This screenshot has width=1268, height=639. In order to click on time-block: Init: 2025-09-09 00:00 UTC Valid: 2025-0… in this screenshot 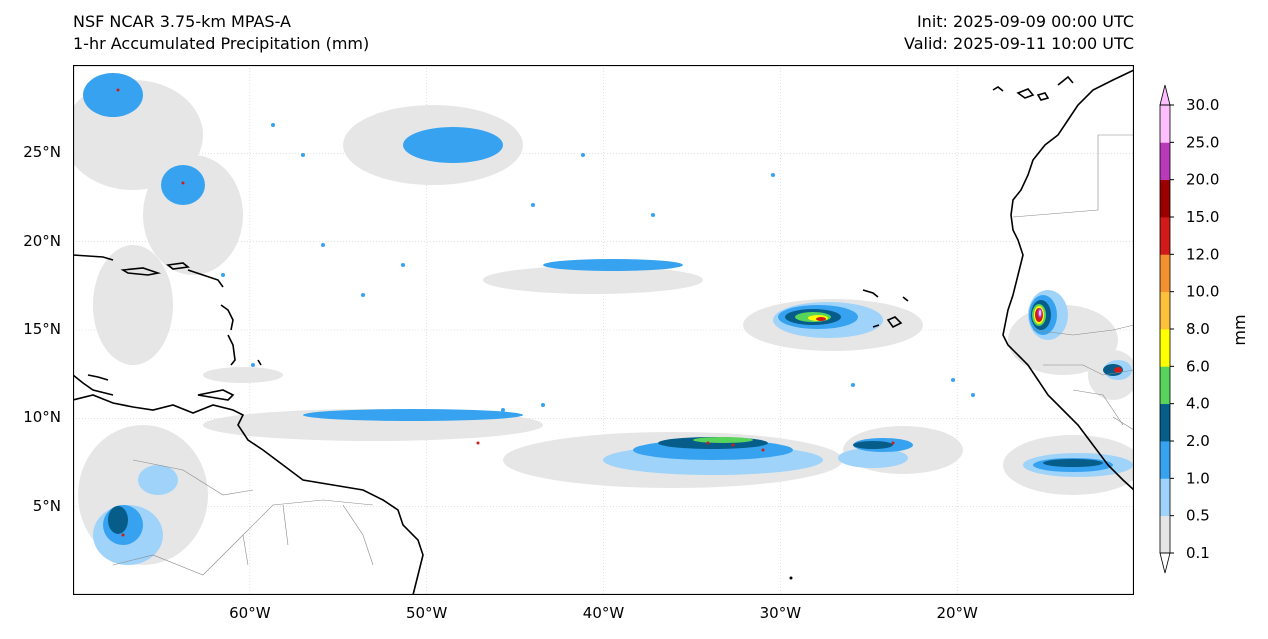, I will do `click(1019, 33)`.